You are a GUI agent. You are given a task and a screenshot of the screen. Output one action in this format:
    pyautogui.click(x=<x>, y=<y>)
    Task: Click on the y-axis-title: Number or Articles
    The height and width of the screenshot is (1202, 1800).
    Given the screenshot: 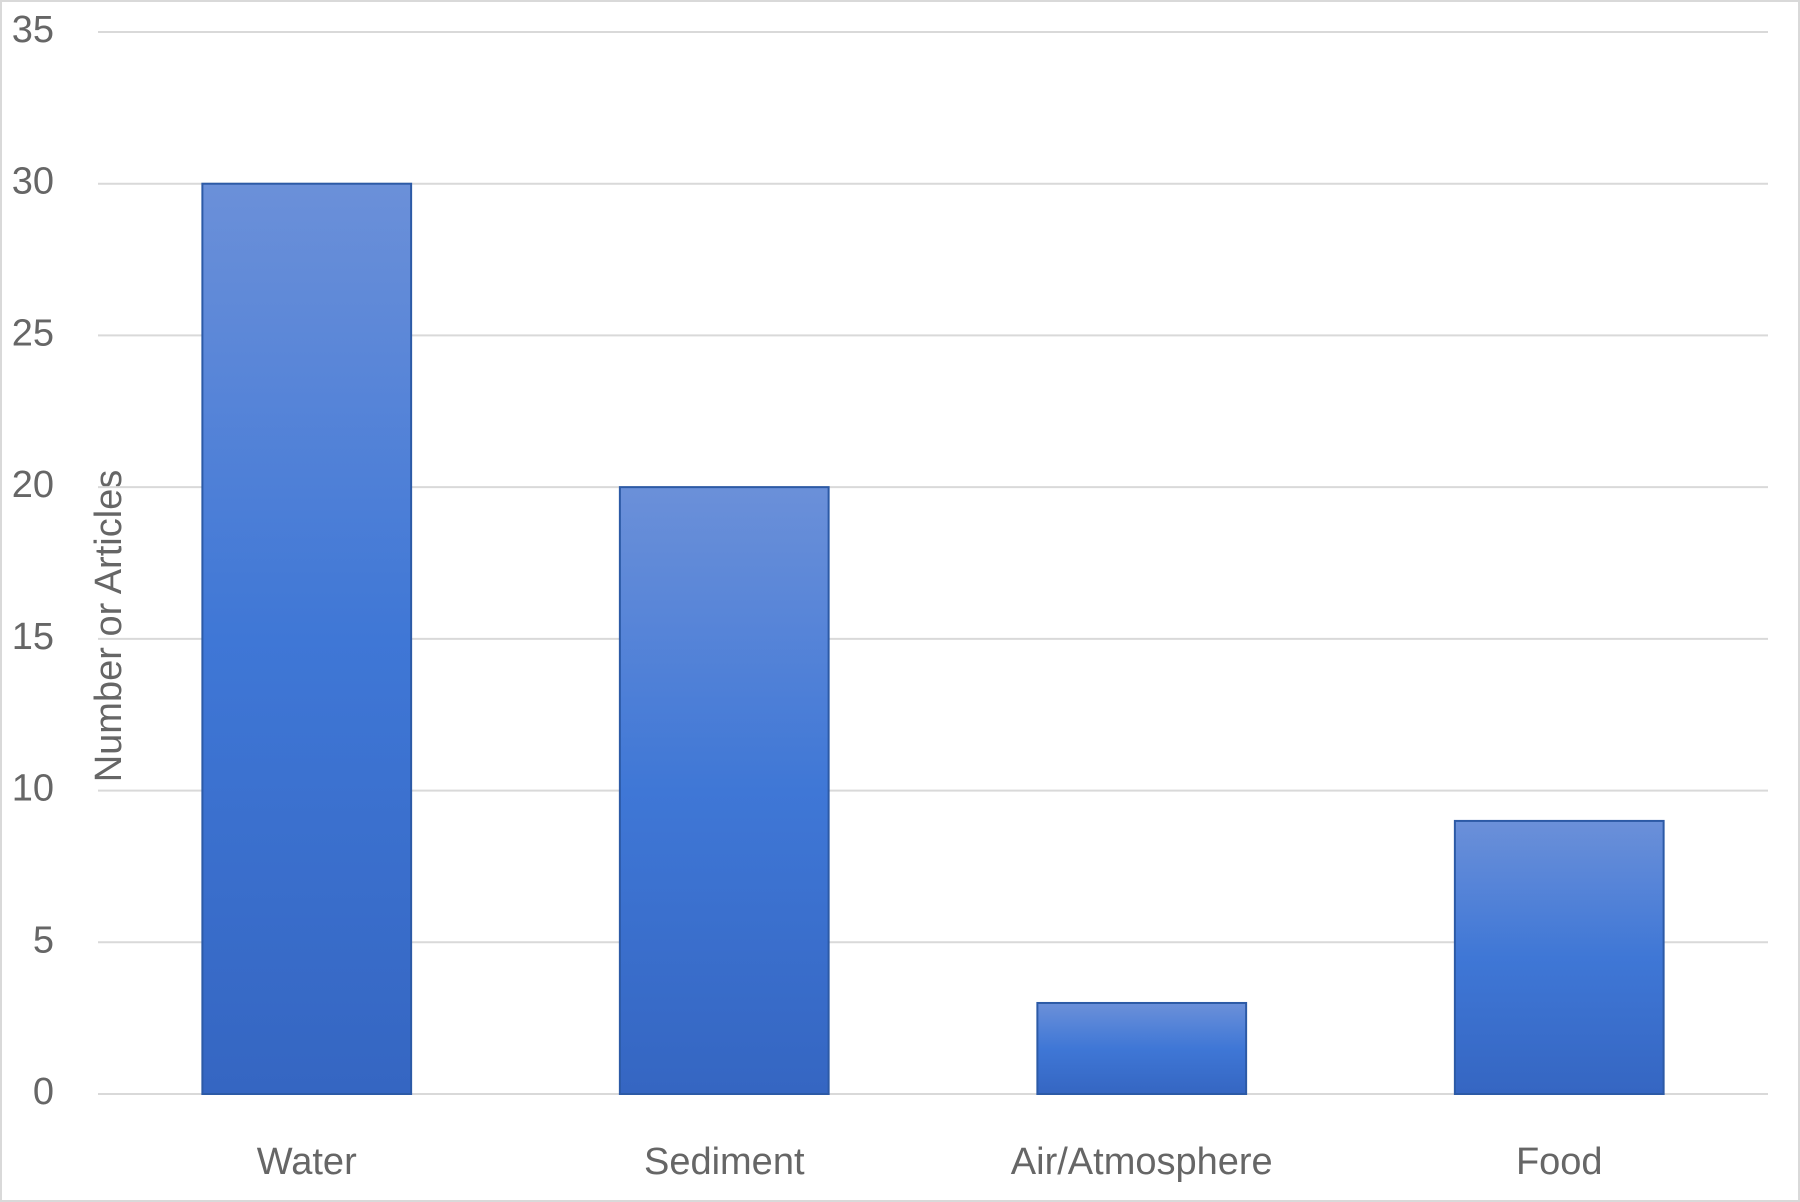 What is the action you would take?
    pyautogui.click(x=109, y=626)
    